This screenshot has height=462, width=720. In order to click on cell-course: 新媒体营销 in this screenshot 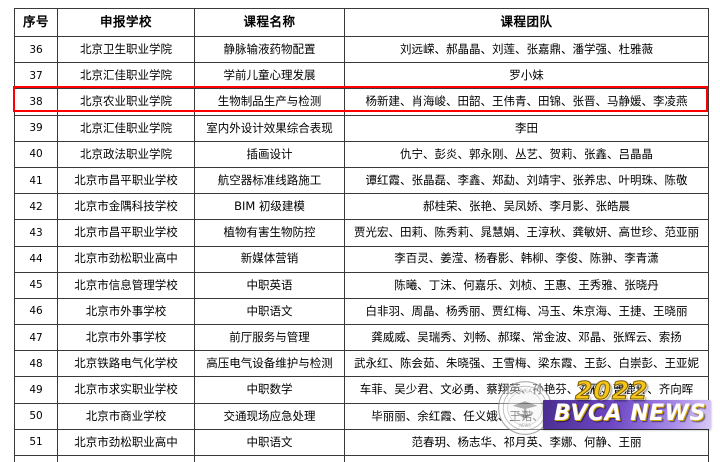, I will do `click(269, 259)`.